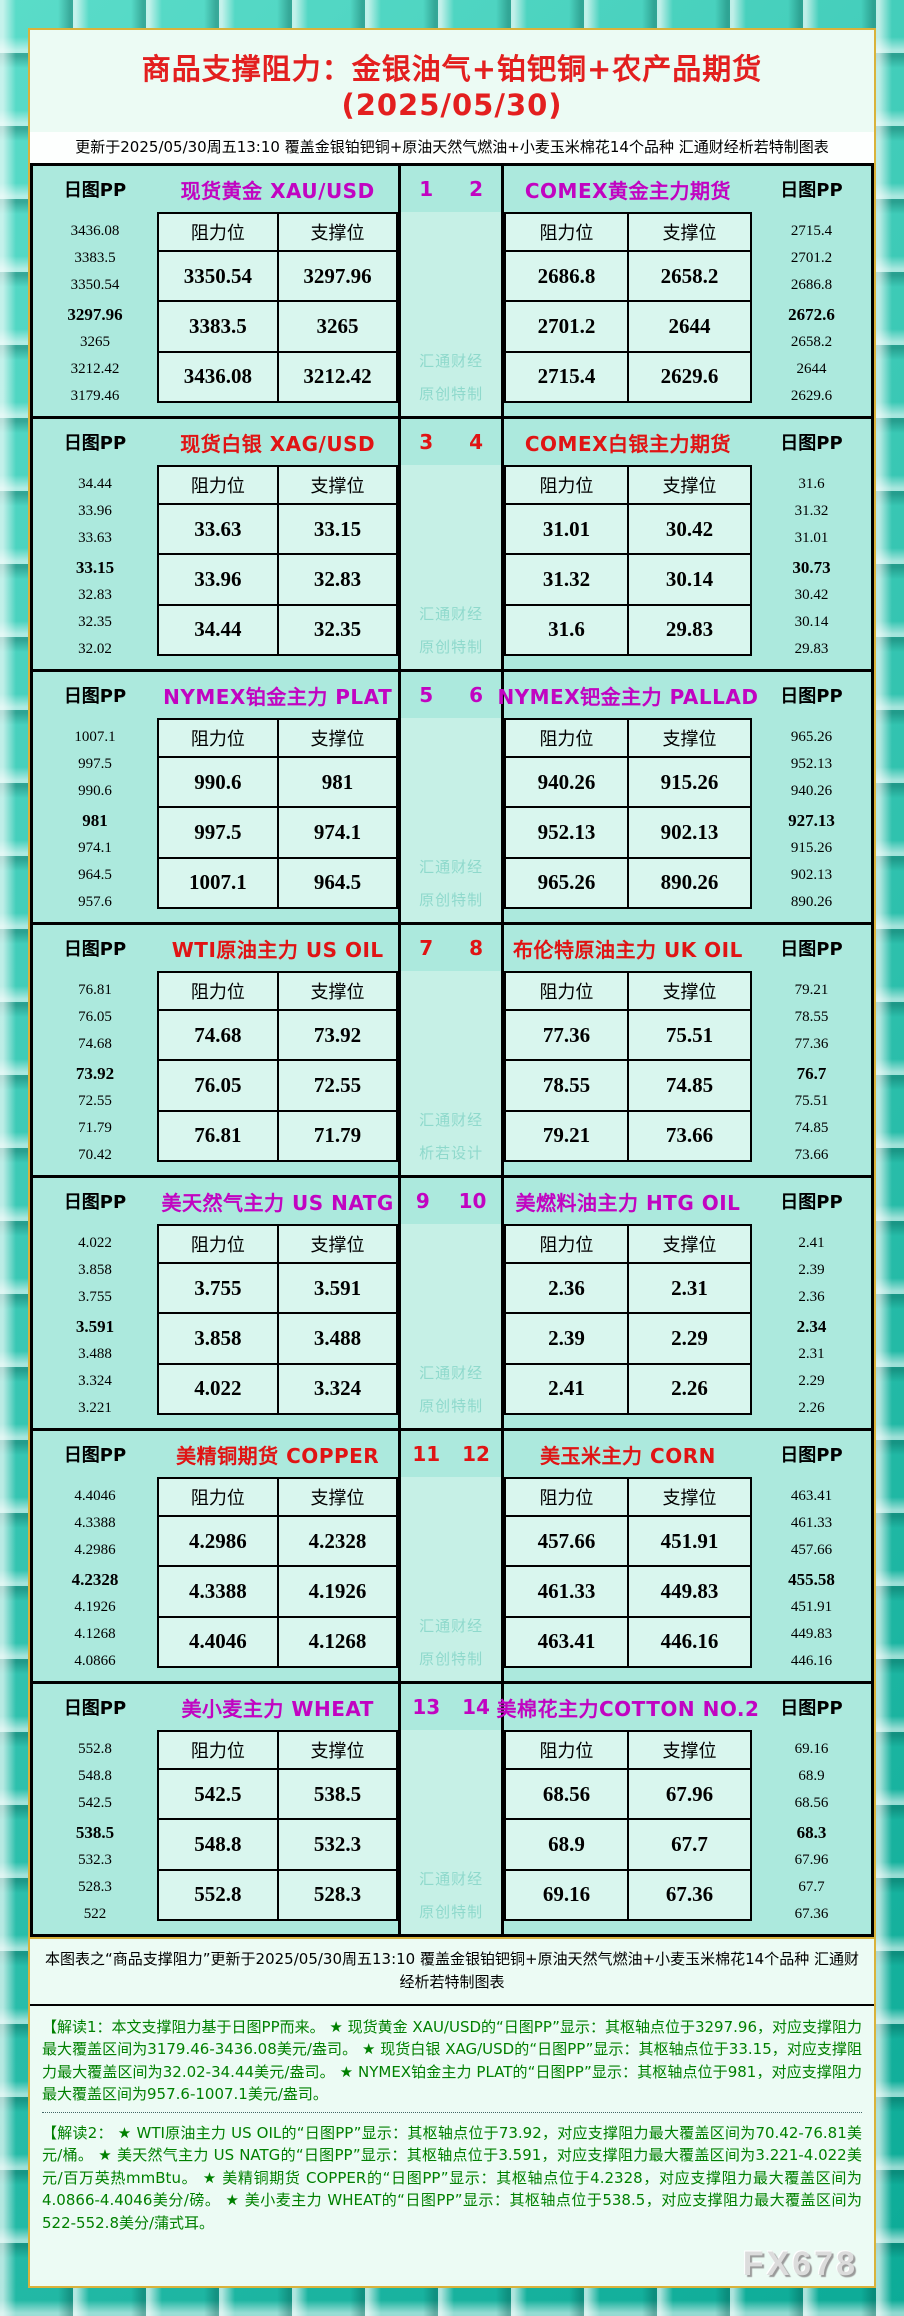 The image size is (904, 2316). I want to click on pp-value: 67.7, so click(811, 1886).